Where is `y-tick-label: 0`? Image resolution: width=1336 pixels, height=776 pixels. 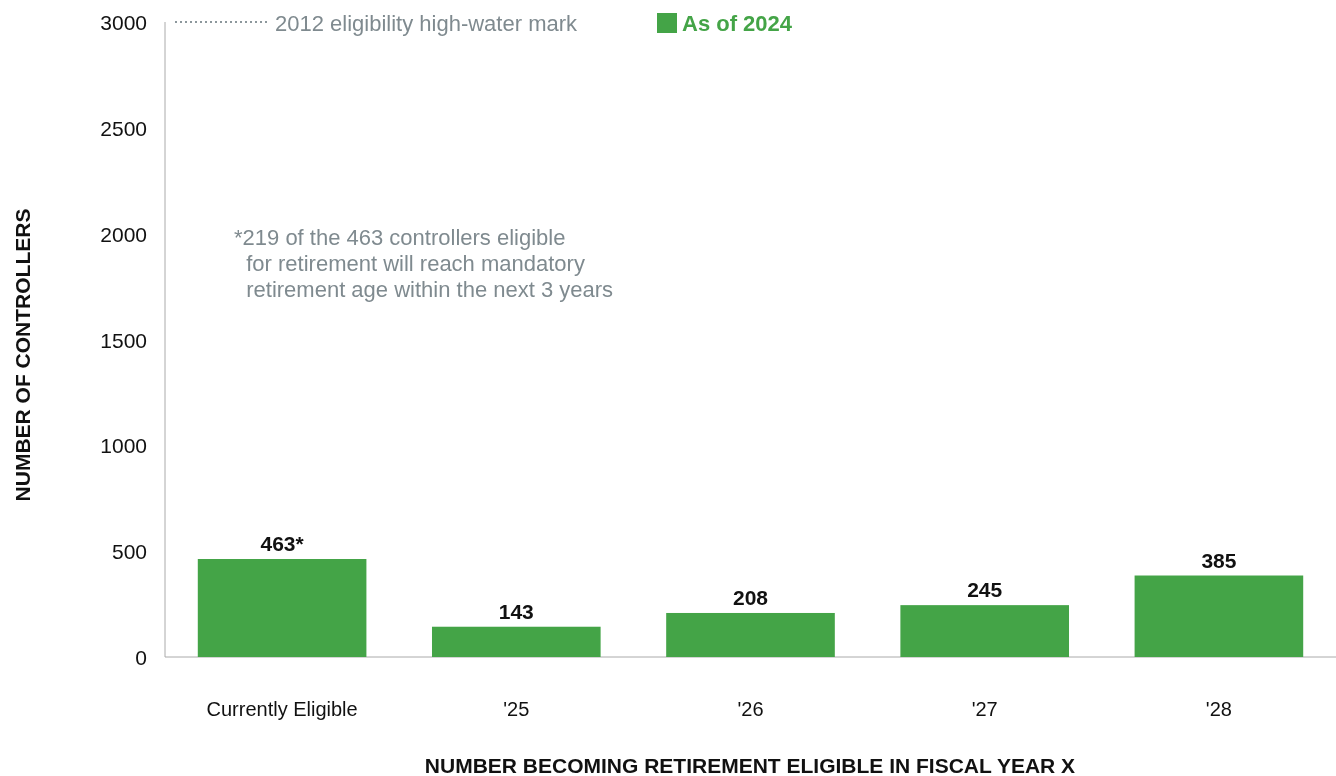
y-tick-label: 0 is located at coordinates (141, 657).